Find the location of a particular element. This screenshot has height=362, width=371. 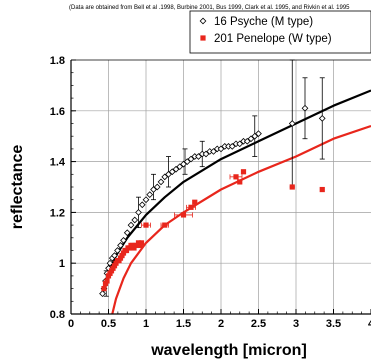

x-axis-title: wavelength [micron] is located at coordinates (228, 350).